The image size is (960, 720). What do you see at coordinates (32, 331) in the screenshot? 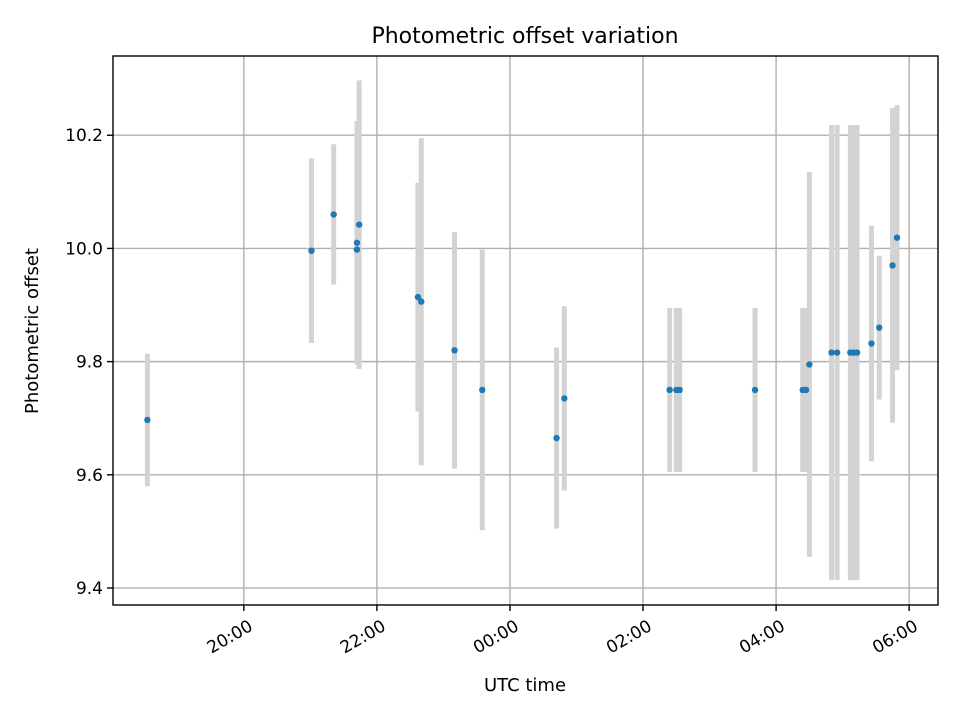
I see `y-axis-label: Photometric offset` at bounding box center [32, 331].